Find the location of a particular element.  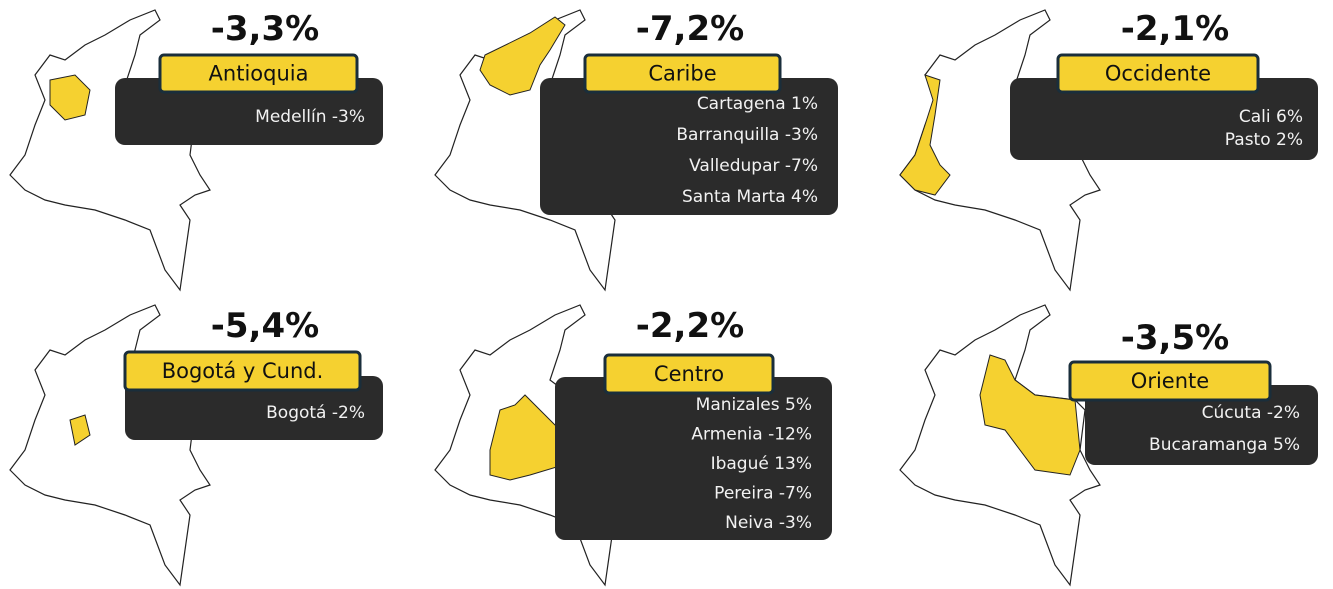

panel: Bogotá y Cund. -5,4% Bogotá -2% is located at coordinates (196, 445).